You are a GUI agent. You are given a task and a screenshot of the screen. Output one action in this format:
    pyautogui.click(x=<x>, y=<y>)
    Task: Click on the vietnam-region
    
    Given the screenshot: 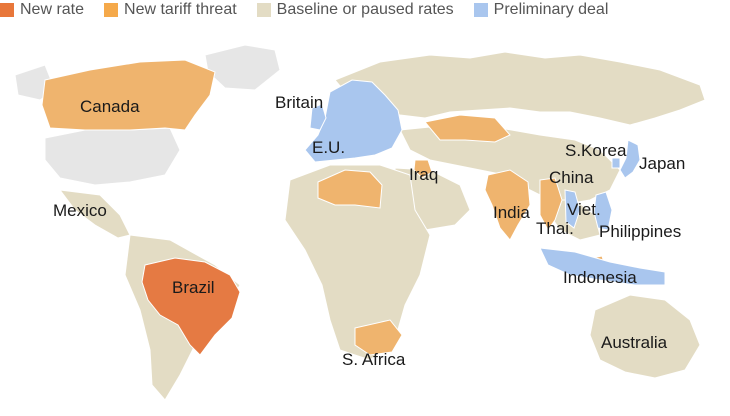 What is the action you would take?
    pyautogui.click(x=572, y=209)
    